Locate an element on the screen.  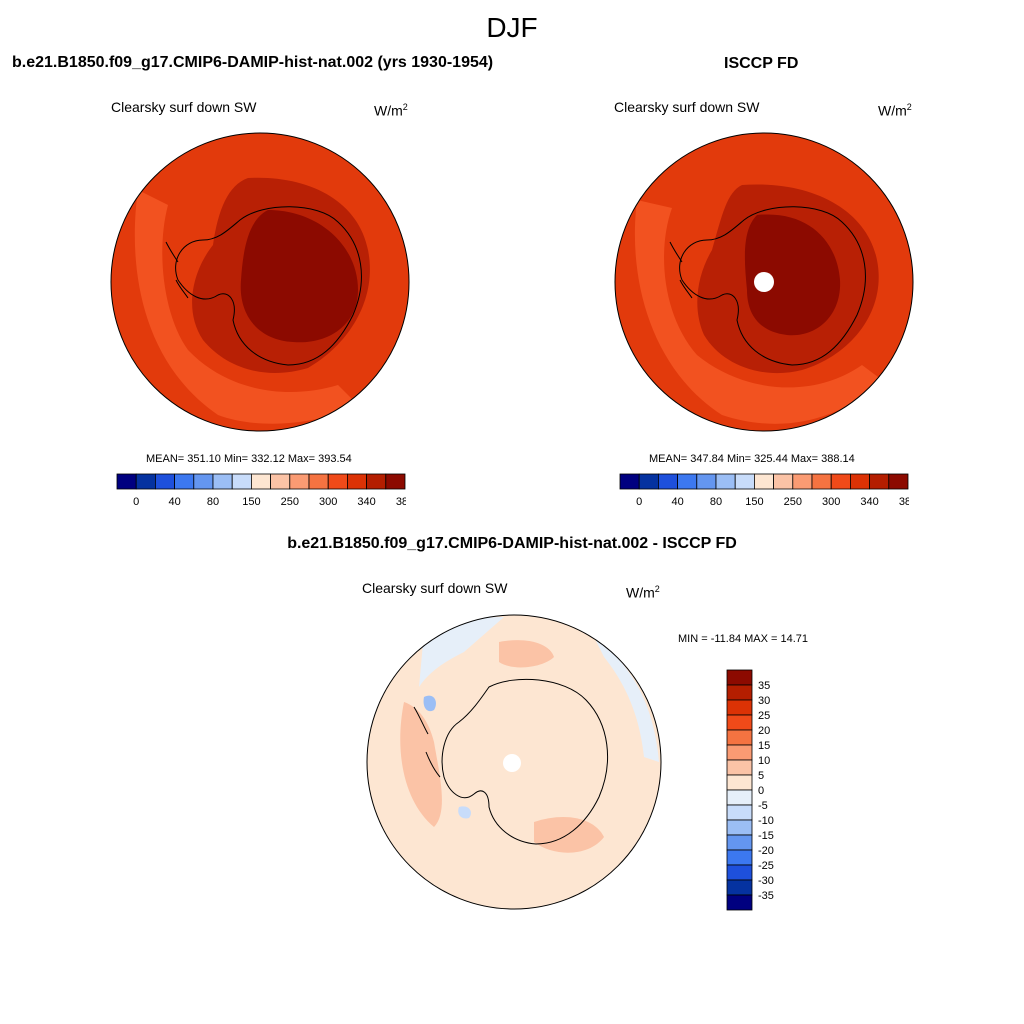
panel-3-colorbar: 35 30 25 20 15 10 5 0 -5 -10 -15 -20 -25 -30 -35 is located at coordinates (756, 794).